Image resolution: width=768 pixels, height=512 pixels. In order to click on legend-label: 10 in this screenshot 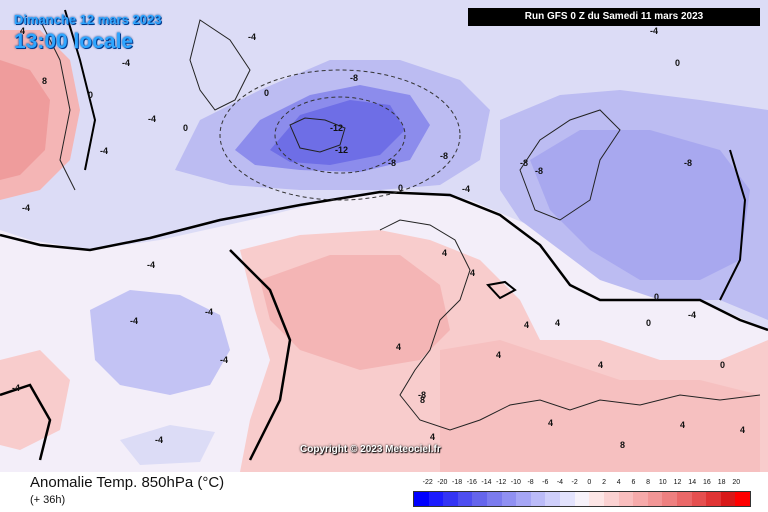, I will do `click(662, 482)`.